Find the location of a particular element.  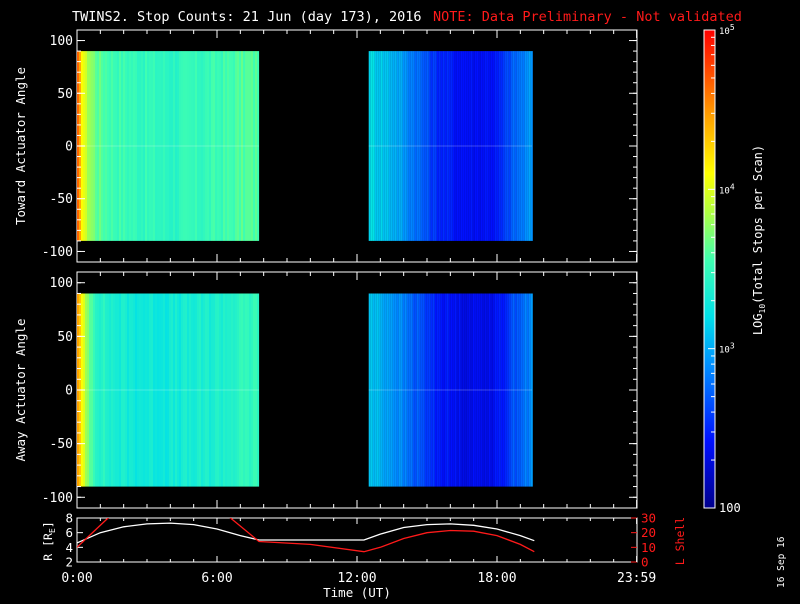

ytick-label: 100 is located at coordinates (61, 283).